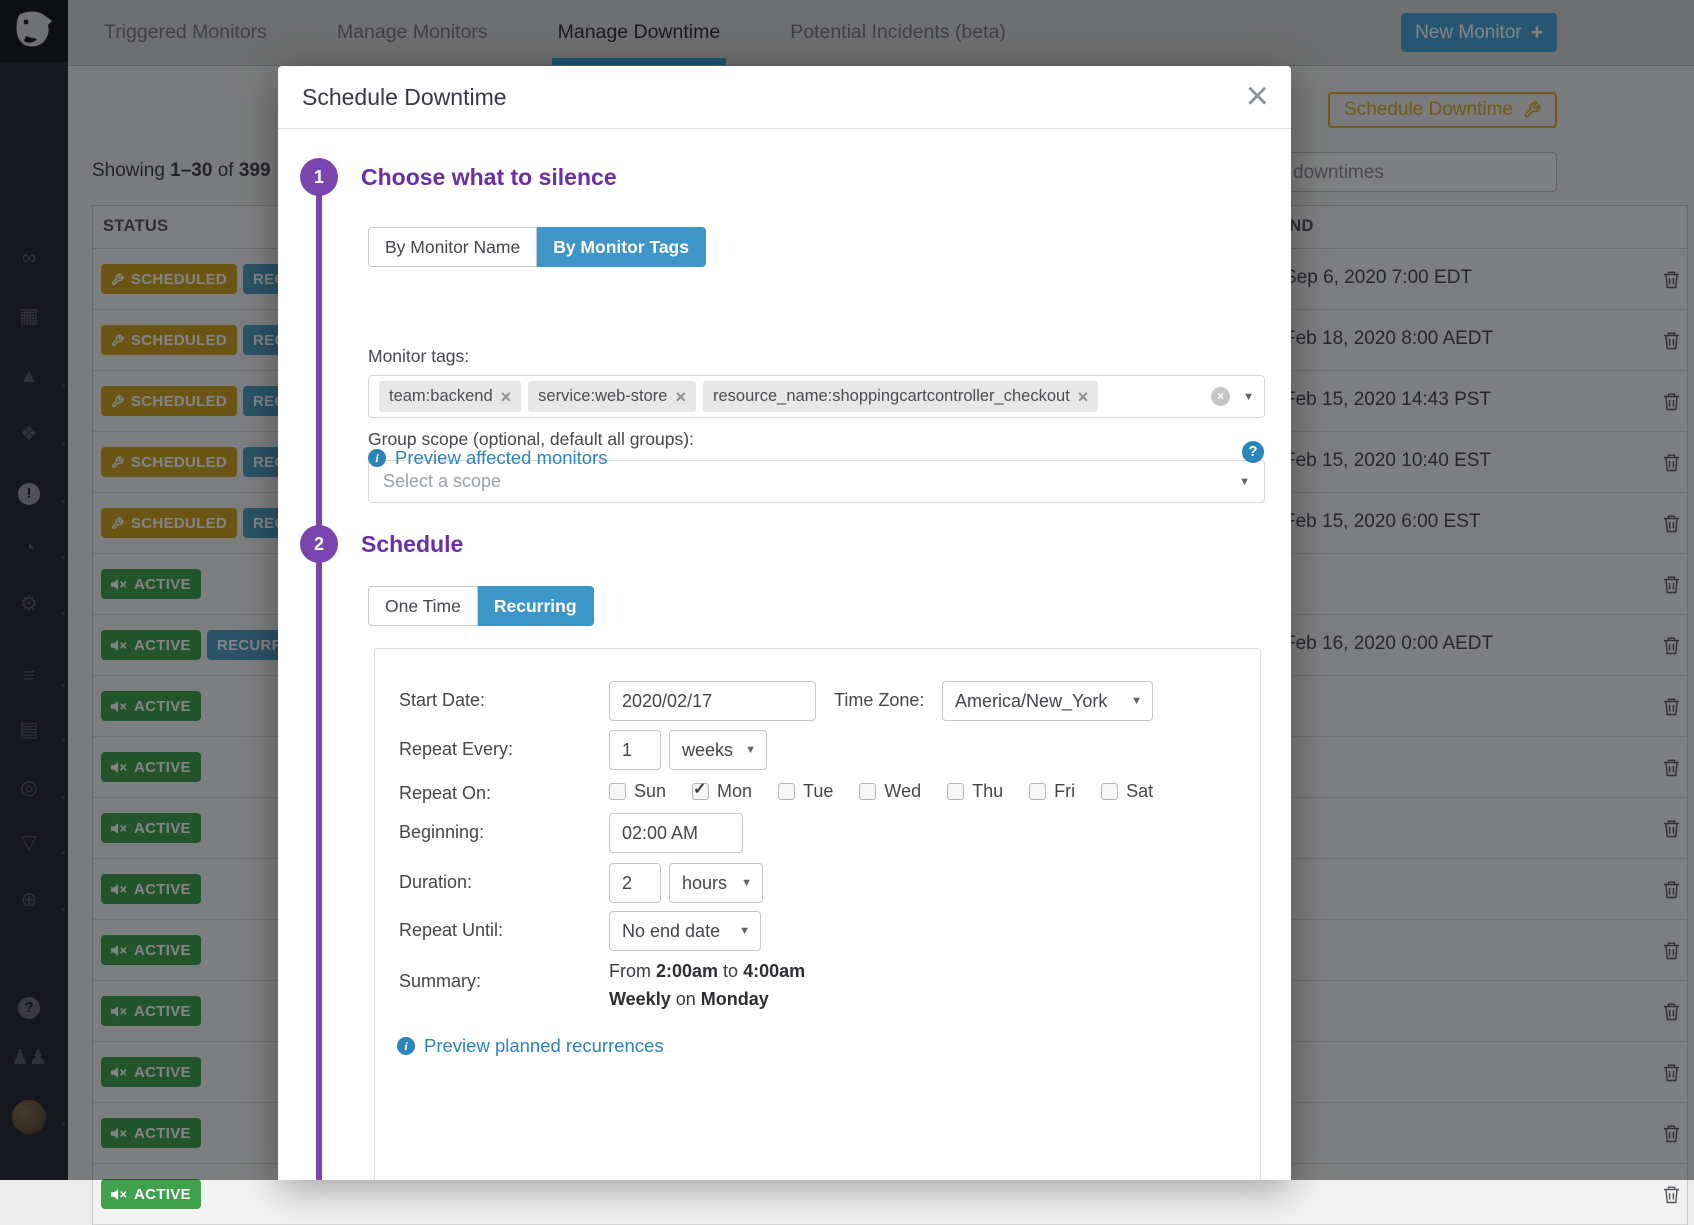  I want to click on start-date-label: Start Date:, so click(442, 700).